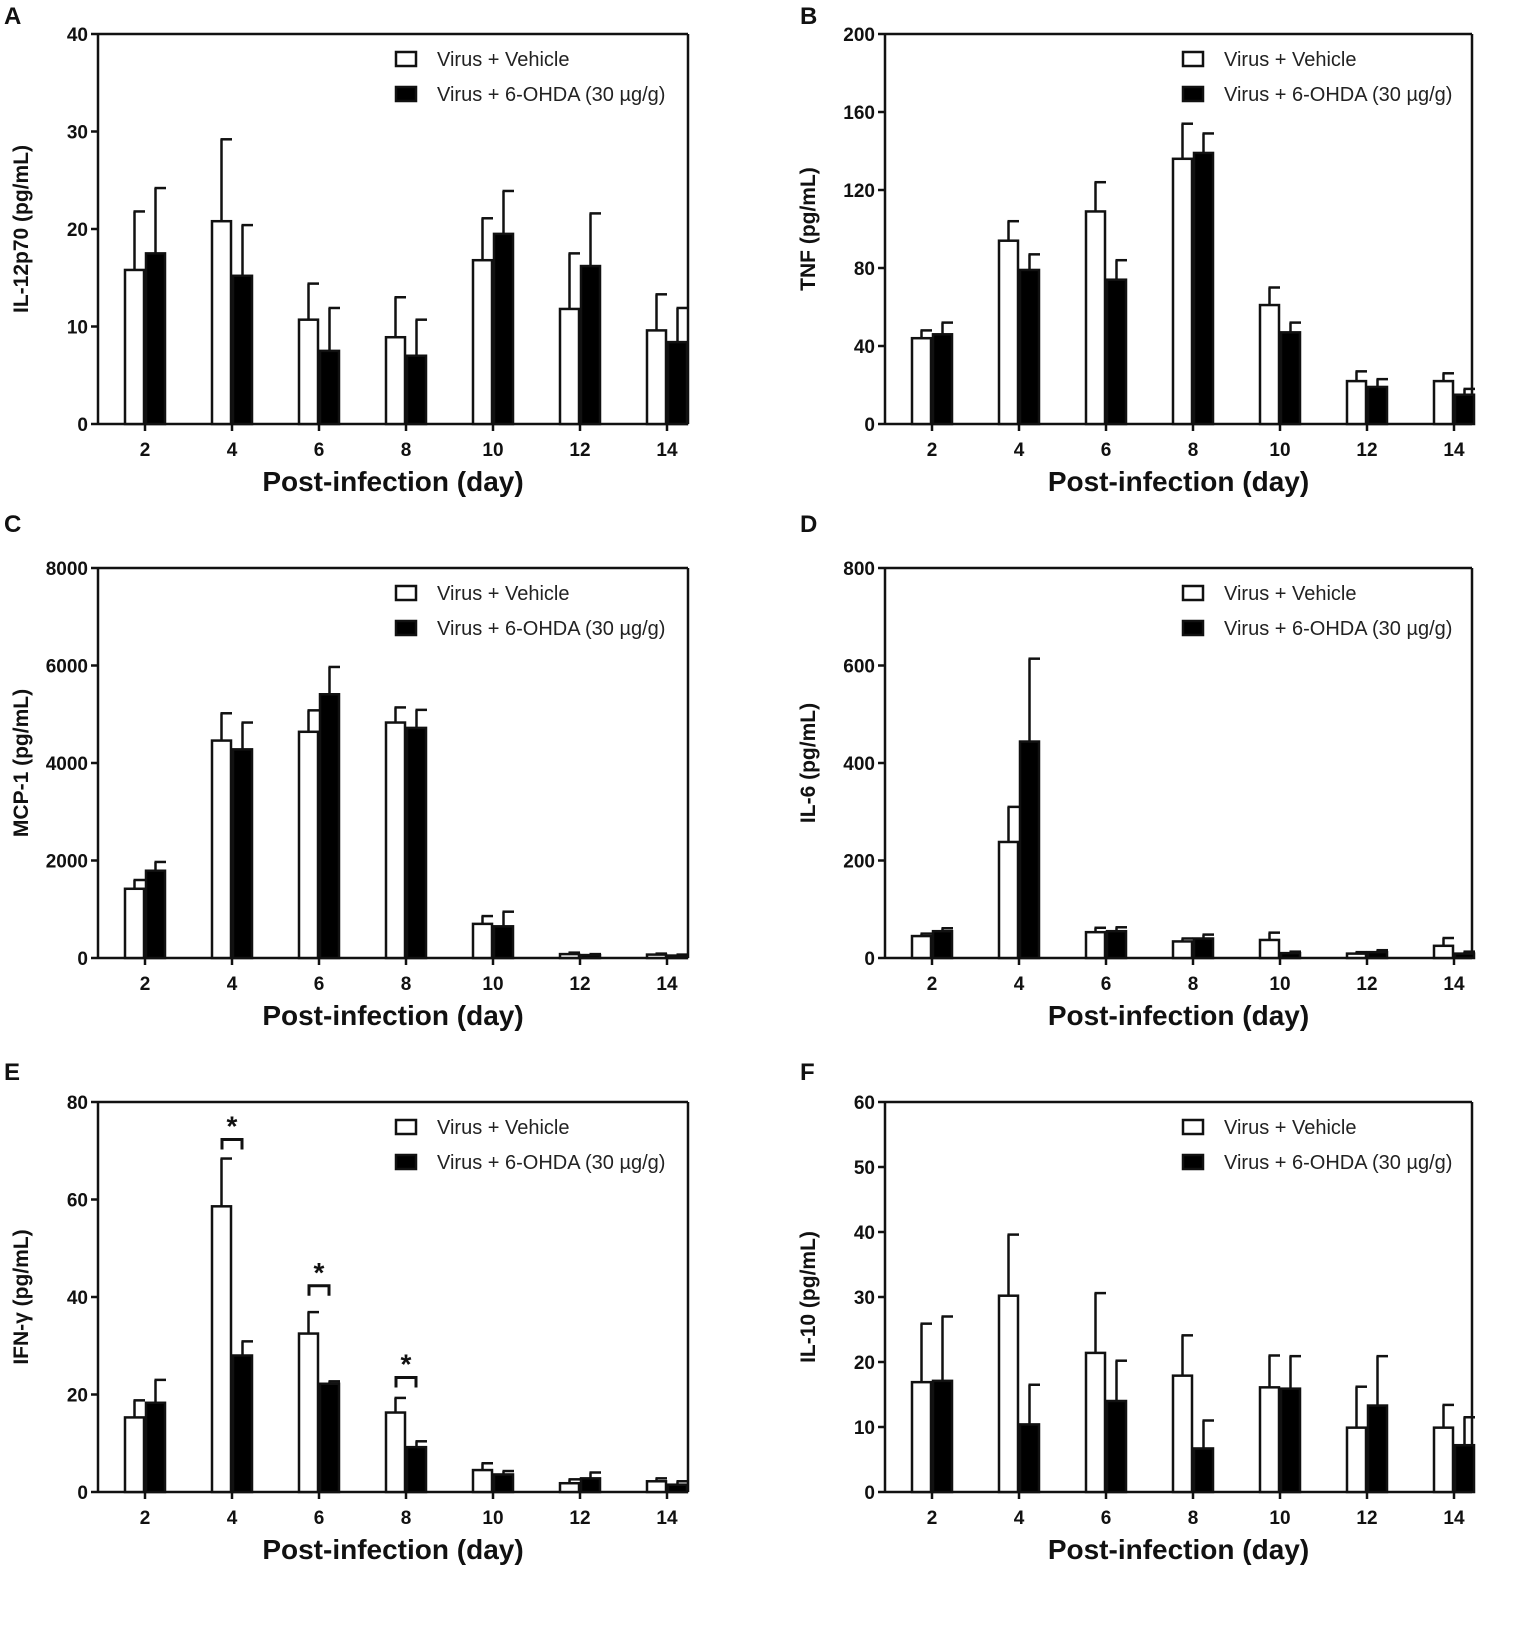 Image resolution: width=1535 pixels, height=1632 pixels. I want to click on panel-letter: A, so click(12, 16).